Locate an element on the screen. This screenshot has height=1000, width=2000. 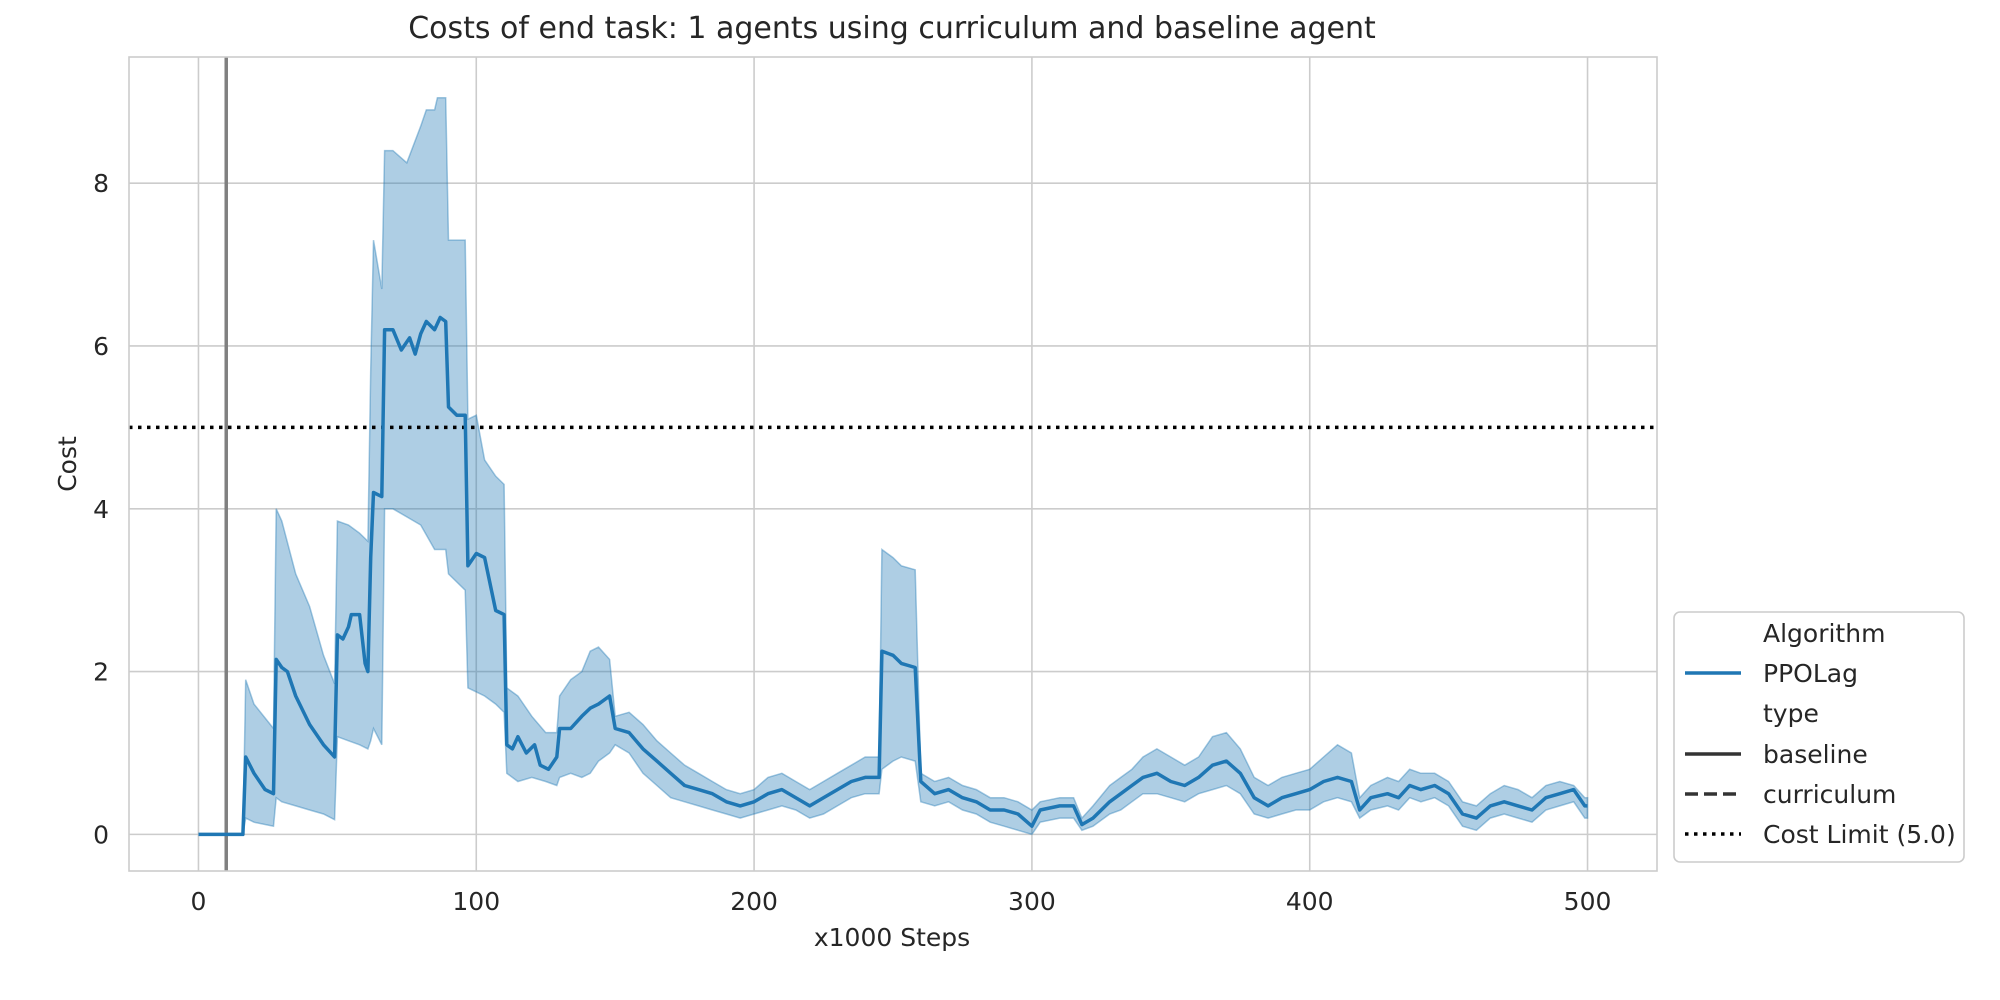
legend-header-type: type is located at coordinates (1791, 713).